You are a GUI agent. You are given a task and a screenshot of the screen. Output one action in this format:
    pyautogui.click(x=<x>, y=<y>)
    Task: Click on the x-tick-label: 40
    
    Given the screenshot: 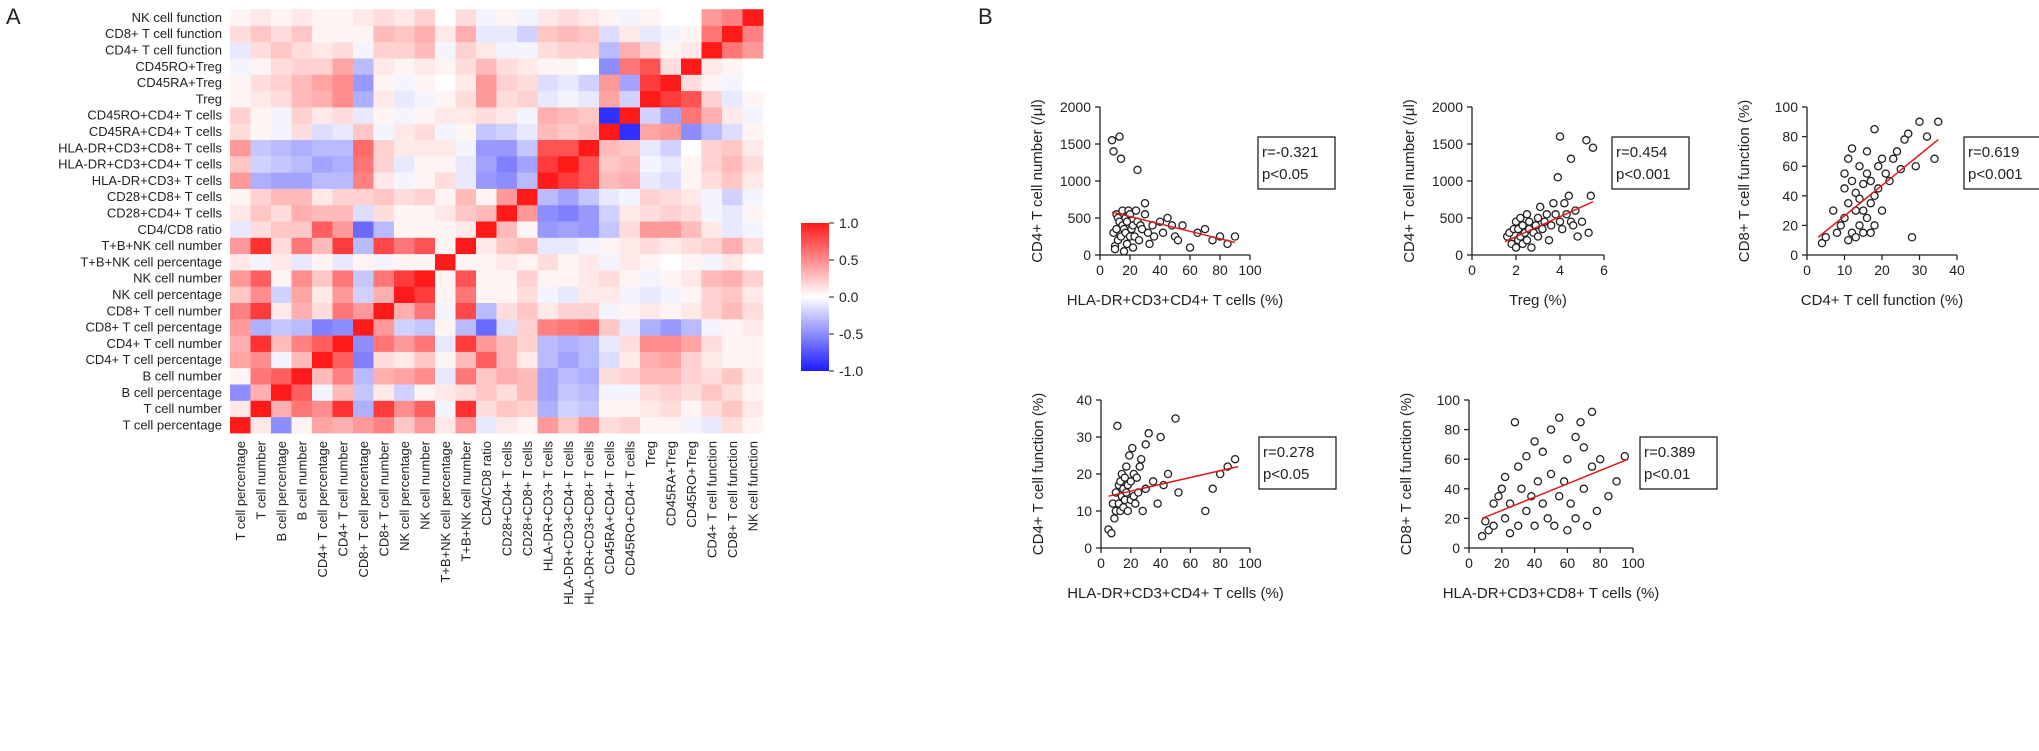 What is the action you would take?
    pyautogui.click(x=1161, y=563)
    